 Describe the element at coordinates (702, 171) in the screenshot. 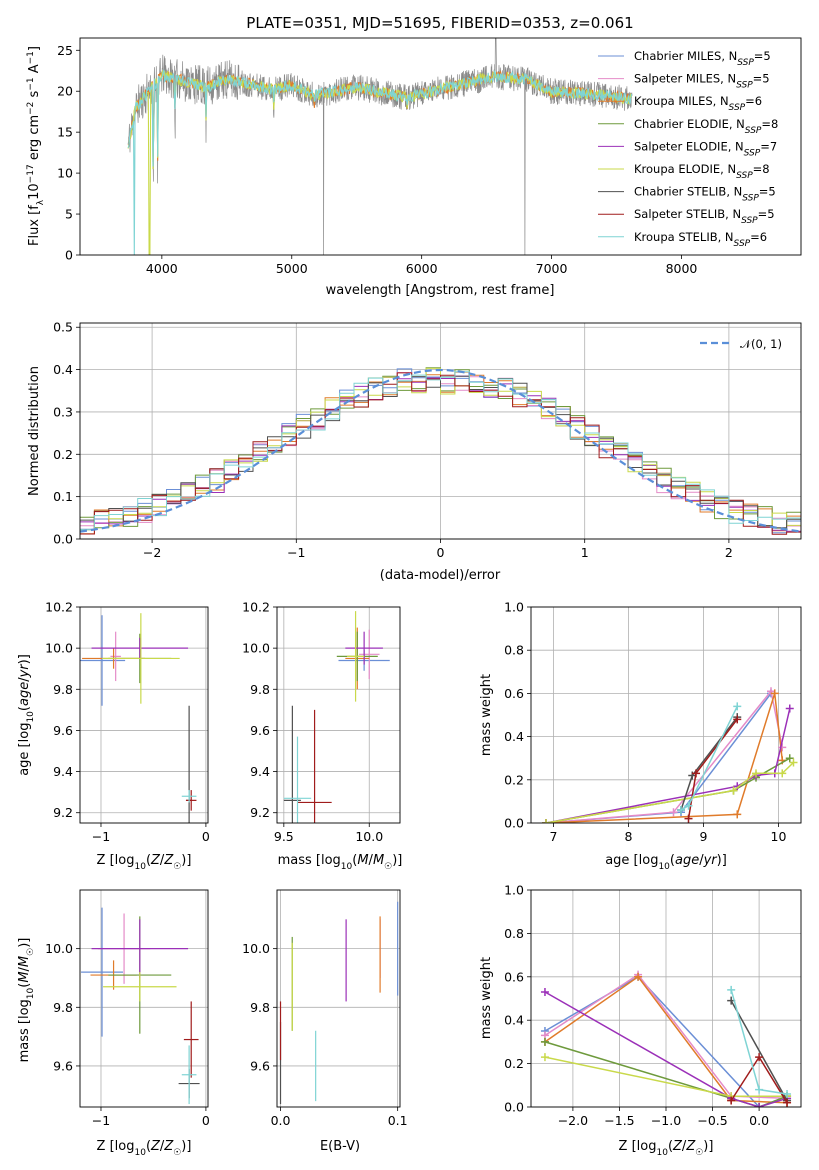

I see `legend-entry: Kroupa ELODIE, NSSP=8` at that location.